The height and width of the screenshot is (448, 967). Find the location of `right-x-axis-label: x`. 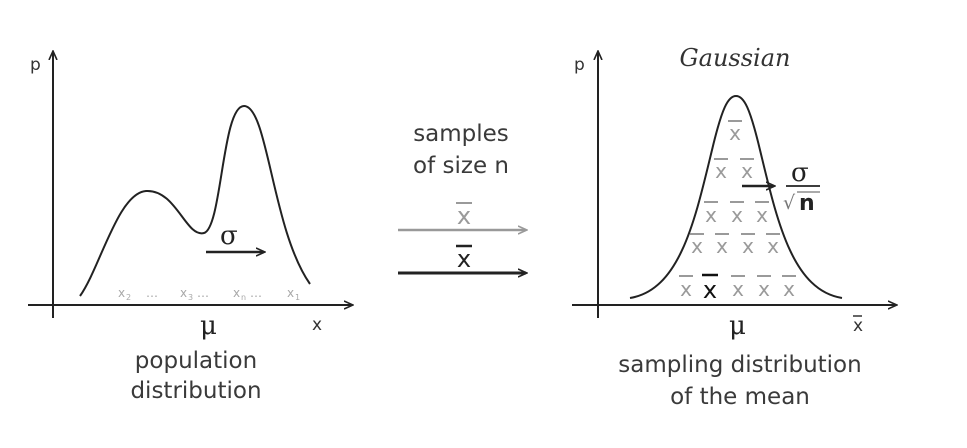

right-x-axis-label: x is located at coordinates (858, 326).